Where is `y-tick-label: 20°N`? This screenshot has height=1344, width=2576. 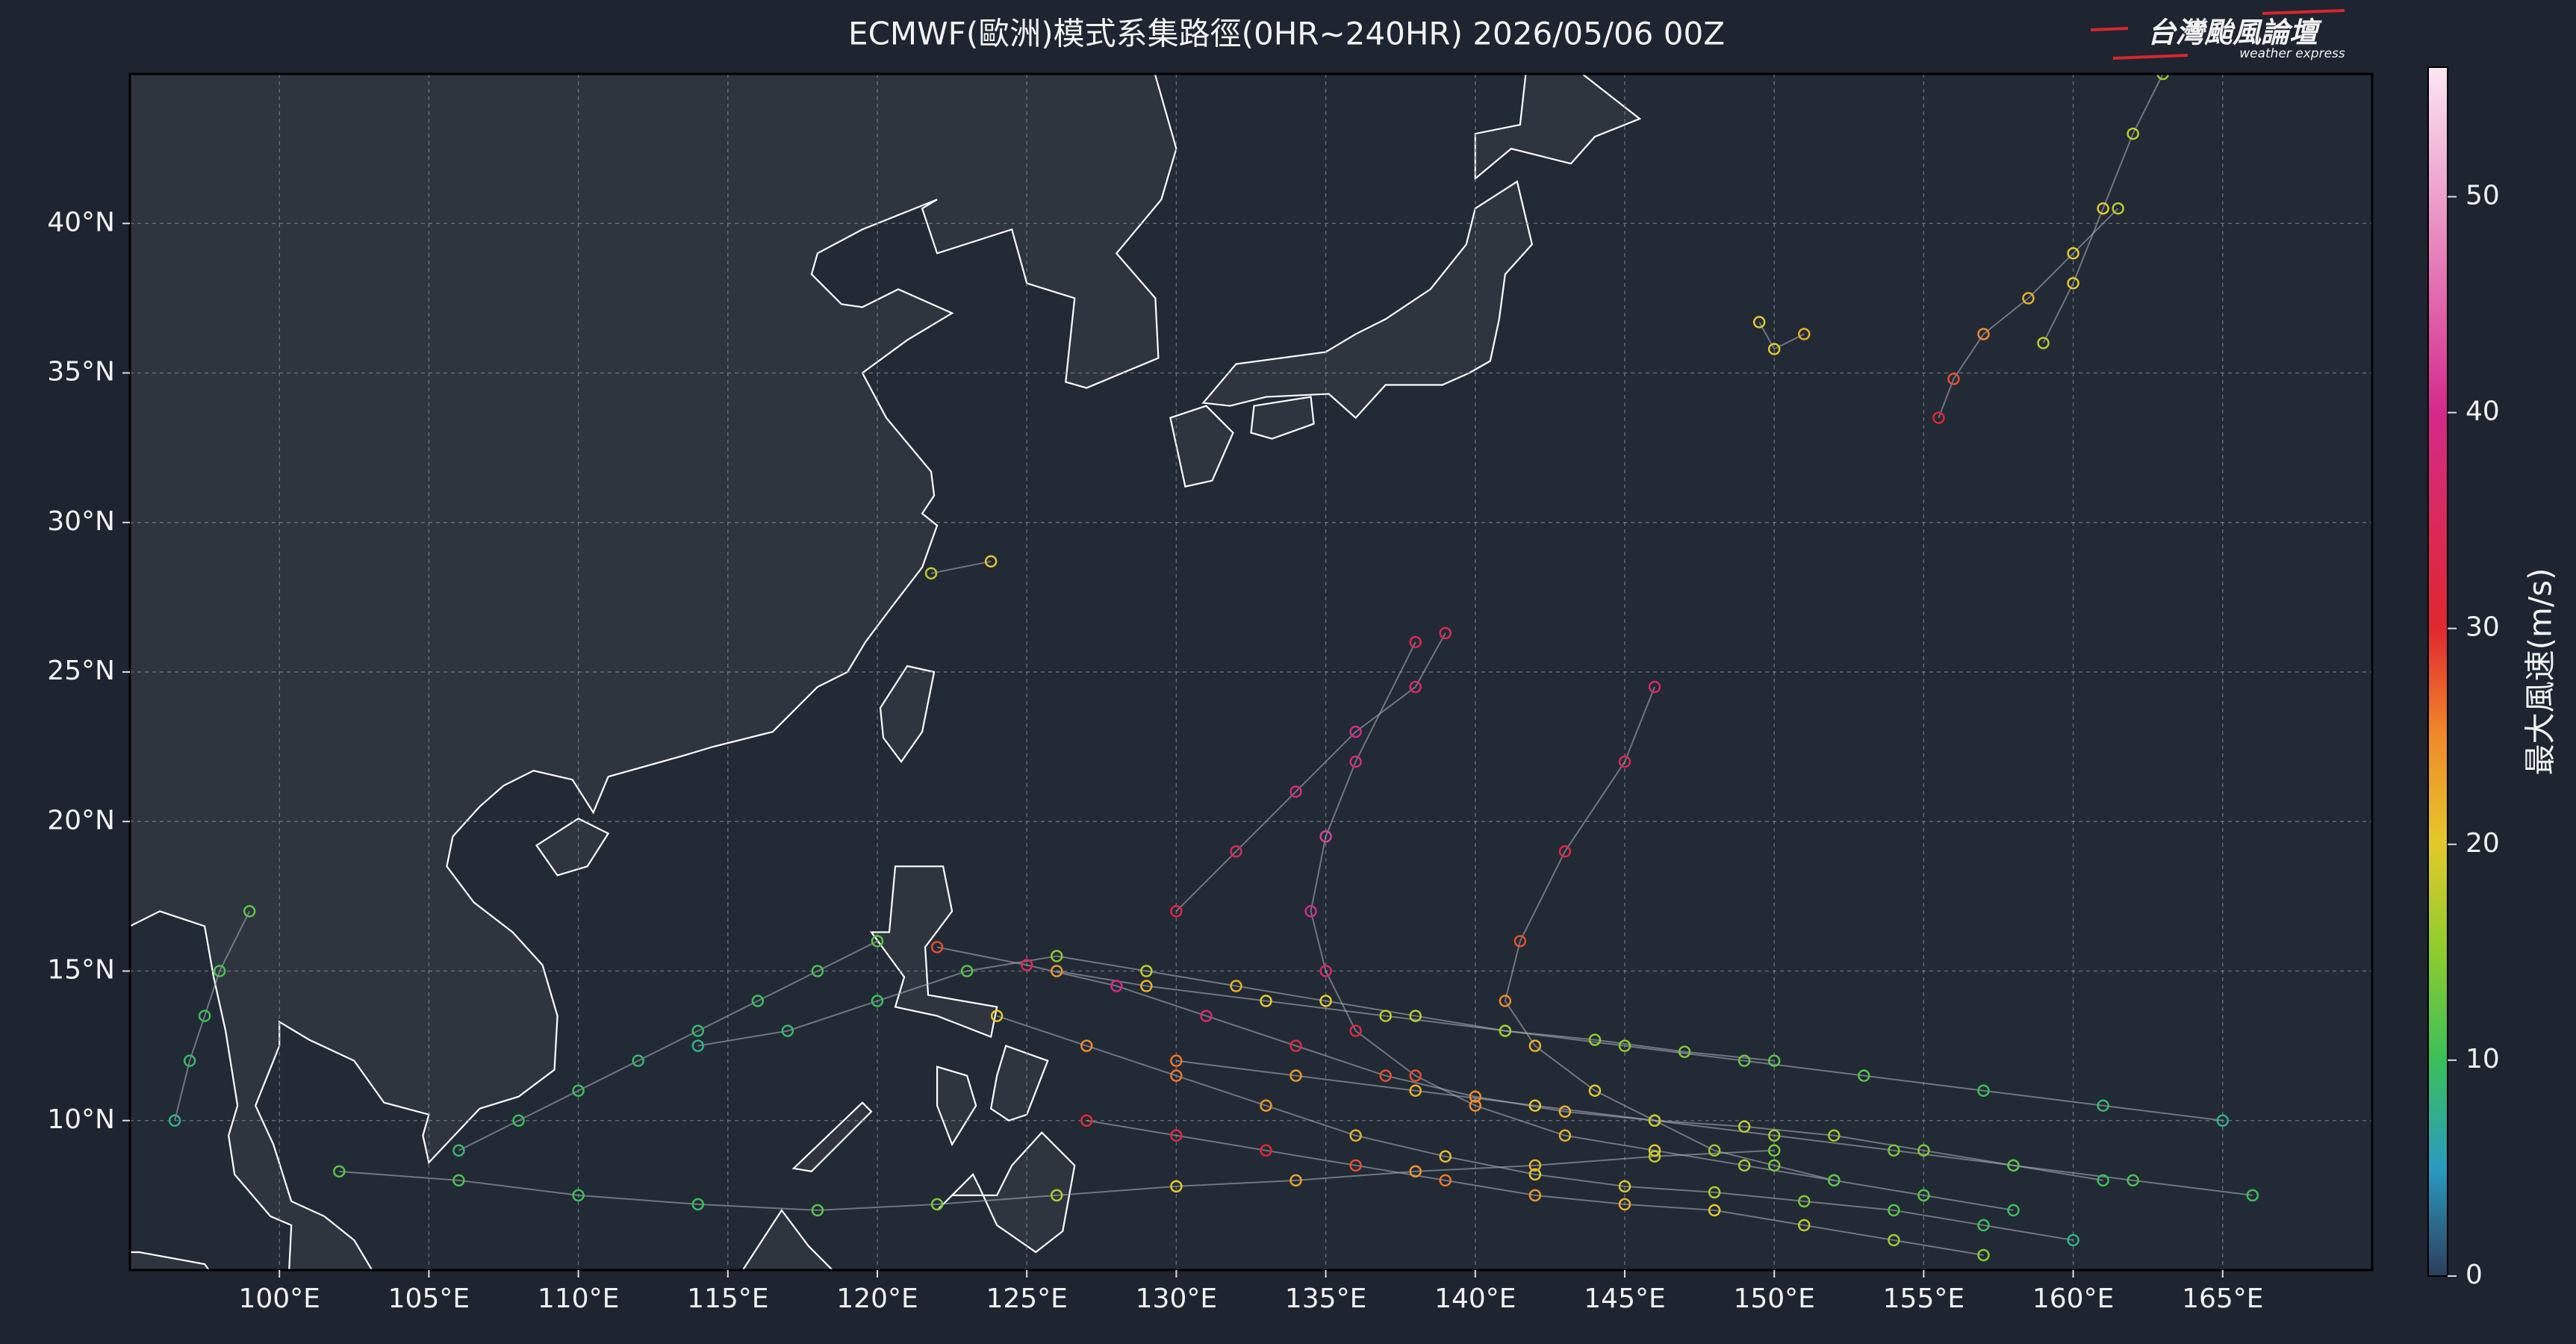 y-tick-label: 20°N is located at coordinates (81, 820).